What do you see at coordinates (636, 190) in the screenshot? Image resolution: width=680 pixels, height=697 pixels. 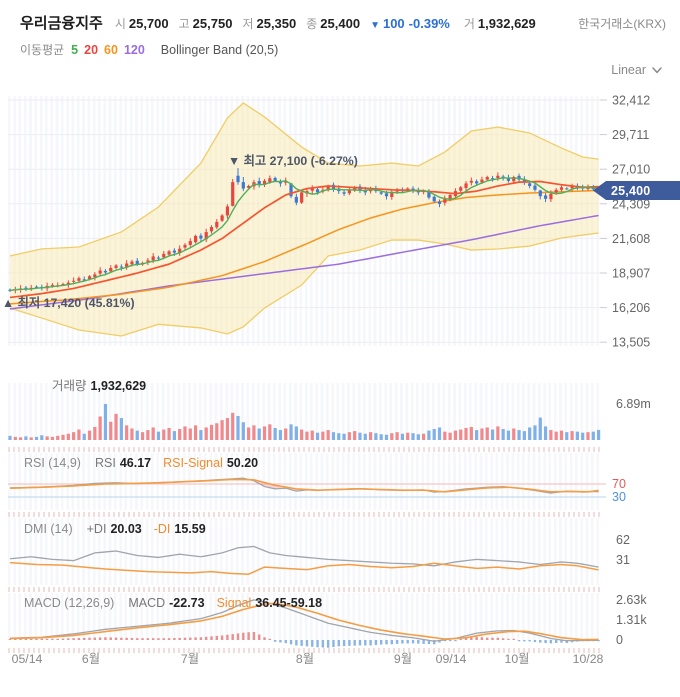 I see `current-price-badge: 25,400` at bounding box center [636, 190].